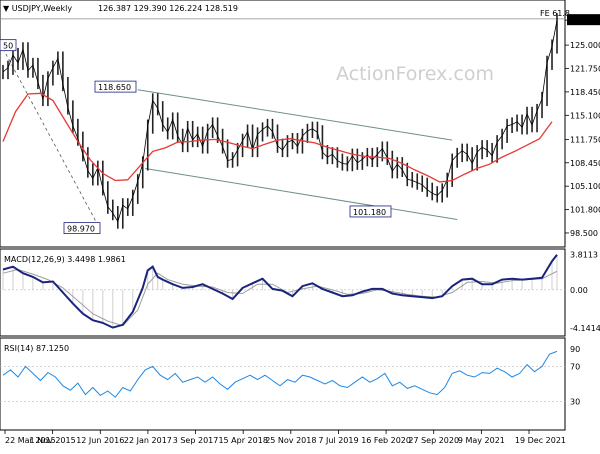 This screenshot has width=600, height=454. What do you see at coordinates (51, 139) in the screenshot?
I see `dashed-trend-line` at bounding box center [51, 139].